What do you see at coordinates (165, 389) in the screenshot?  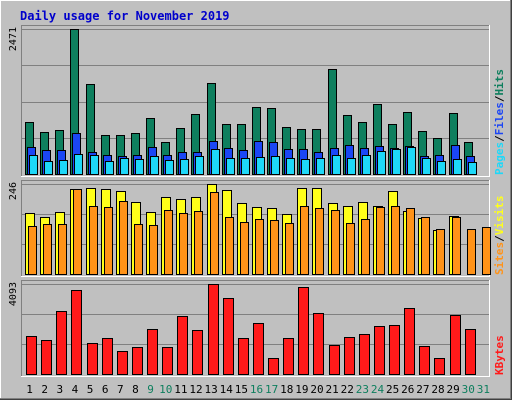 I see `x-tick-label: 10` at bounding box center [165, 389].